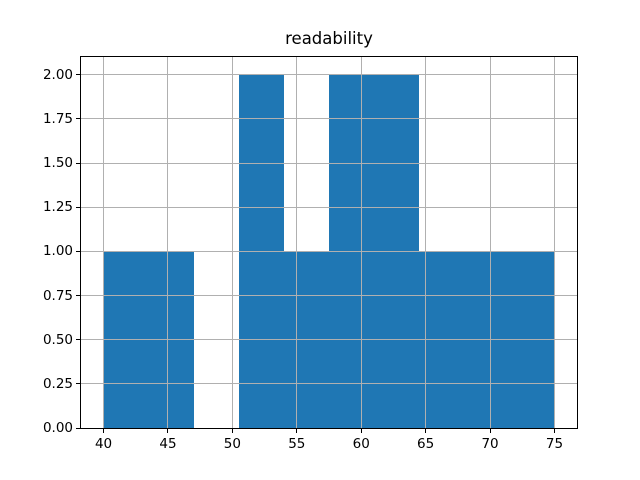 Image resolution: width=640 pixels, height=480 pixels. I want to click on x-tick-label: 75, so click(554, 444).